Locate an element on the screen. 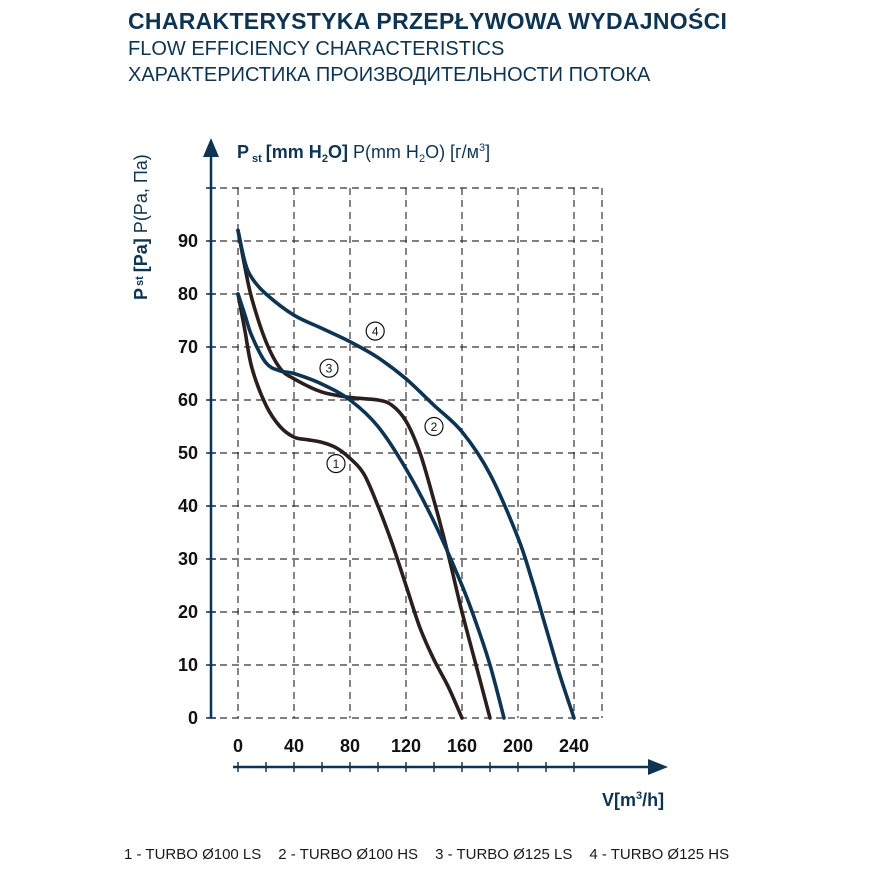 This screenshot has height=872, width=872. y-tick-label: 70 is located at coordinates (188, 347).